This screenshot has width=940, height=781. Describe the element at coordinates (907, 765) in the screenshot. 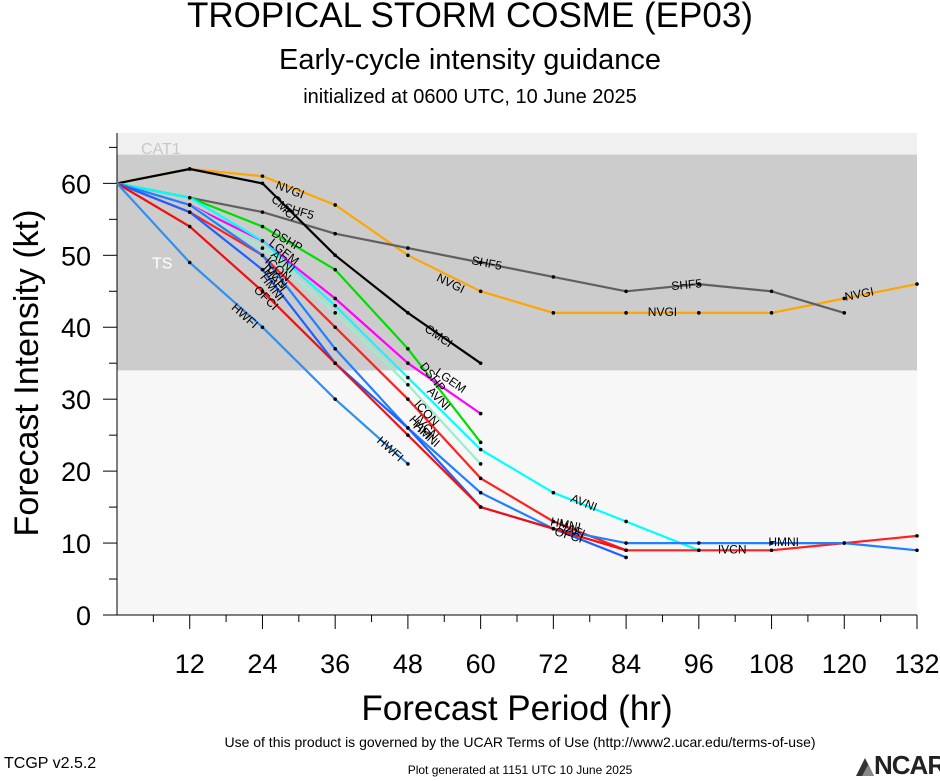

I see `ncar-logo-text: NCAR` at that location.